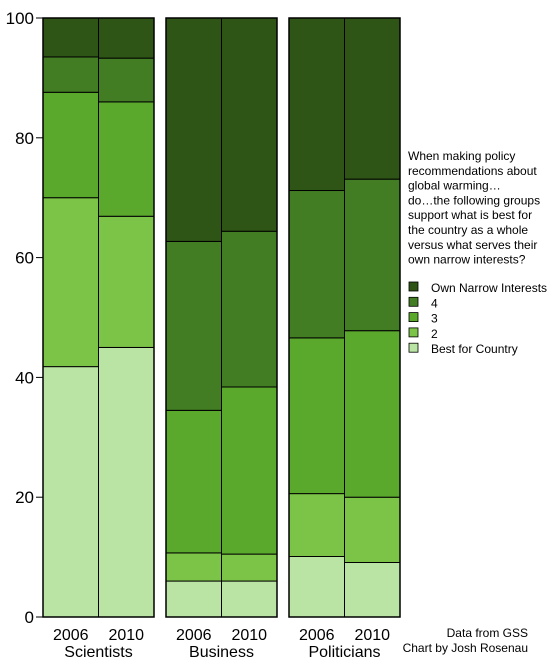 The image size is (553, 662). What do you see at coordinates (221, 652) in the screenshot?
I see `group-label: Business` at bounding box center [221, 652].